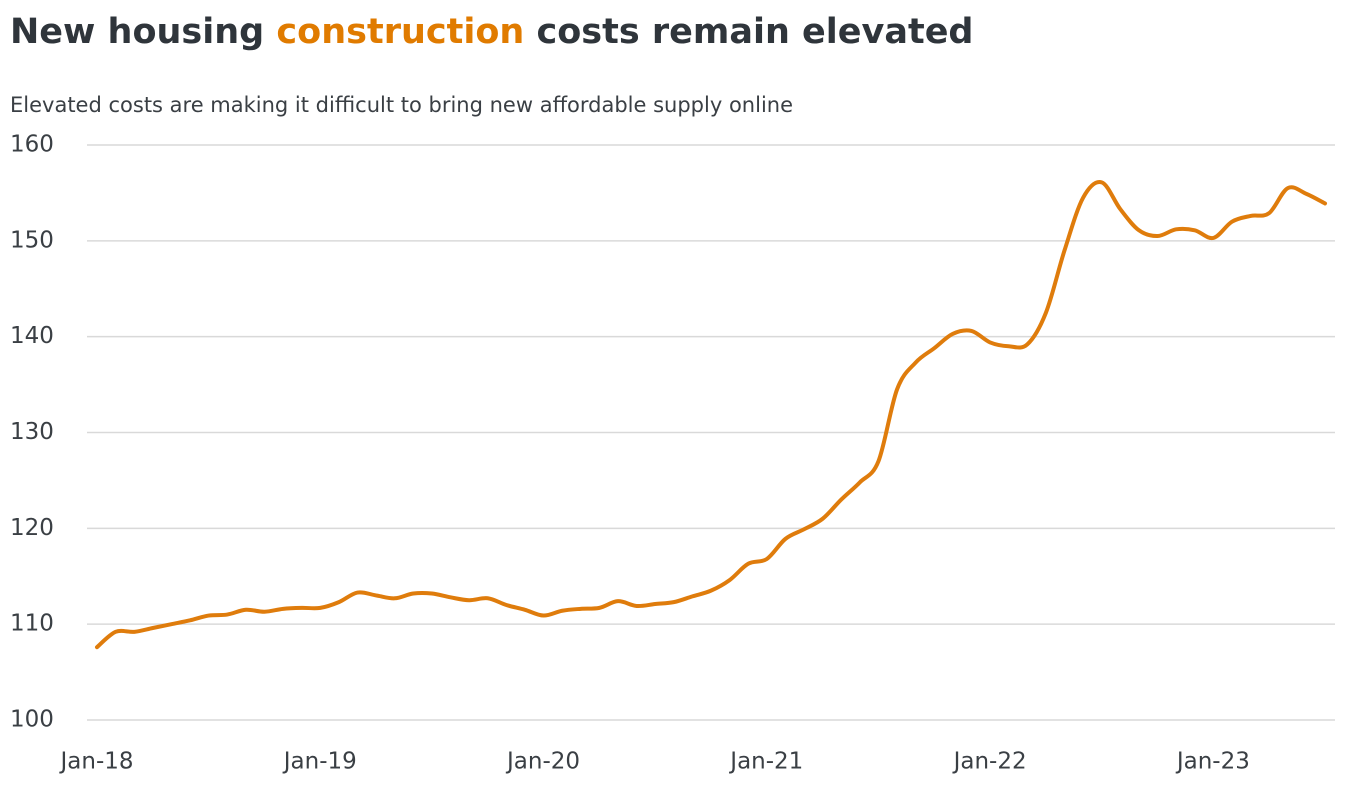 This screenshot has width=1354, height=806. I want to click on y-tick-label: 110, so click(32, 624).